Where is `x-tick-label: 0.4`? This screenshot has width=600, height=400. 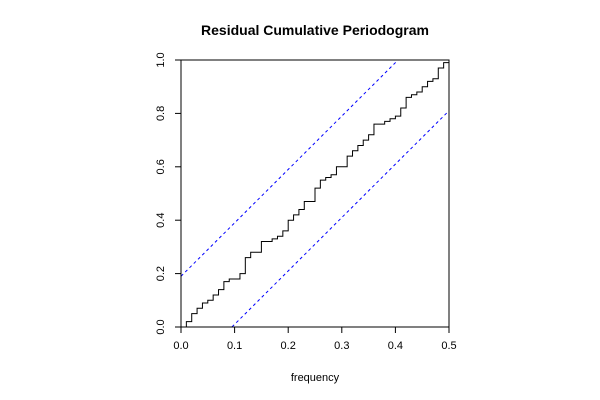
x-tick-label: 0.4 is located at coordinates (395, 346).